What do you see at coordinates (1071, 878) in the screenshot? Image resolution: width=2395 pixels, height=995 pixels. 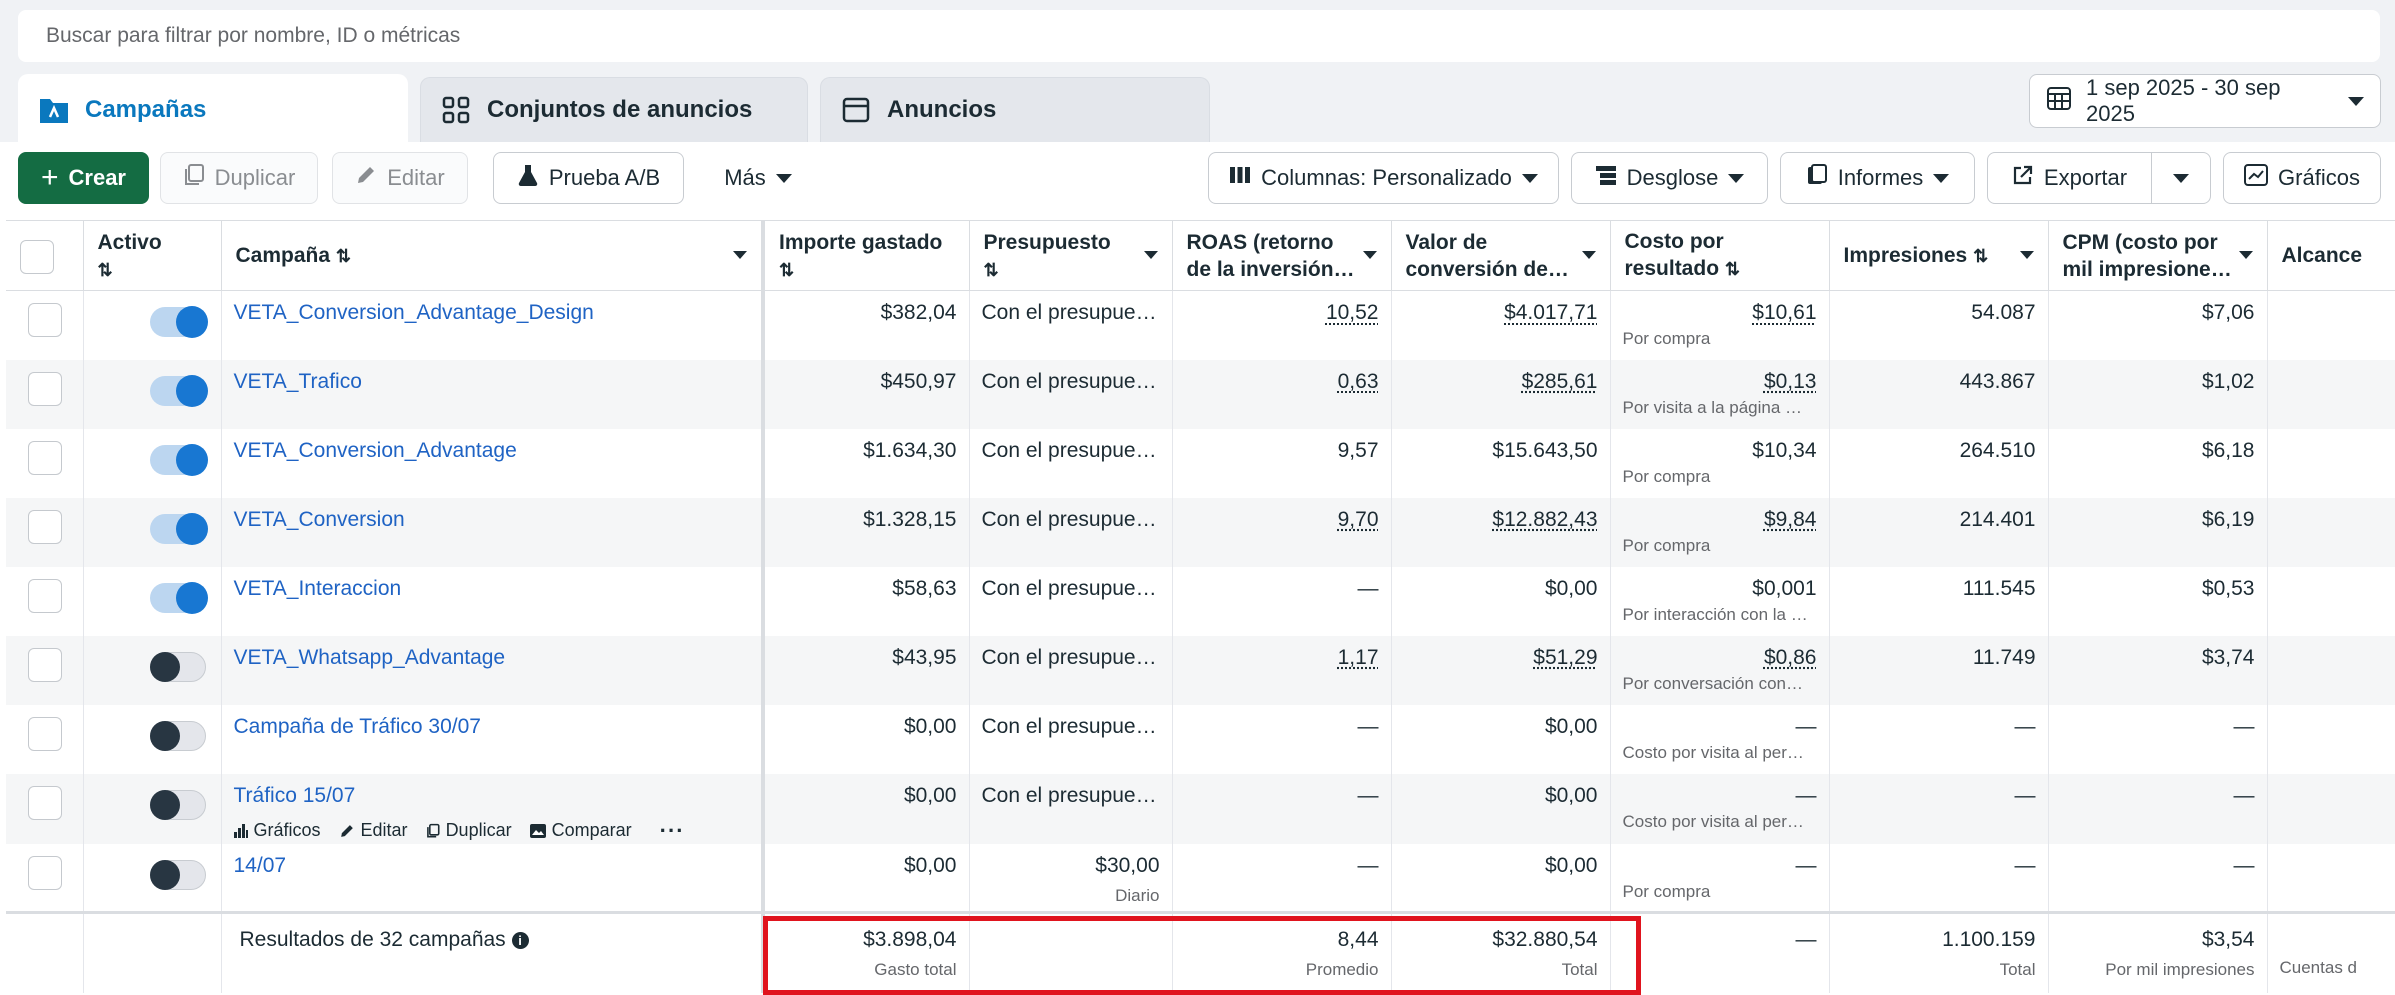 I see `row-budget: $30,00 Diario` at bounding box center [1071, 878].